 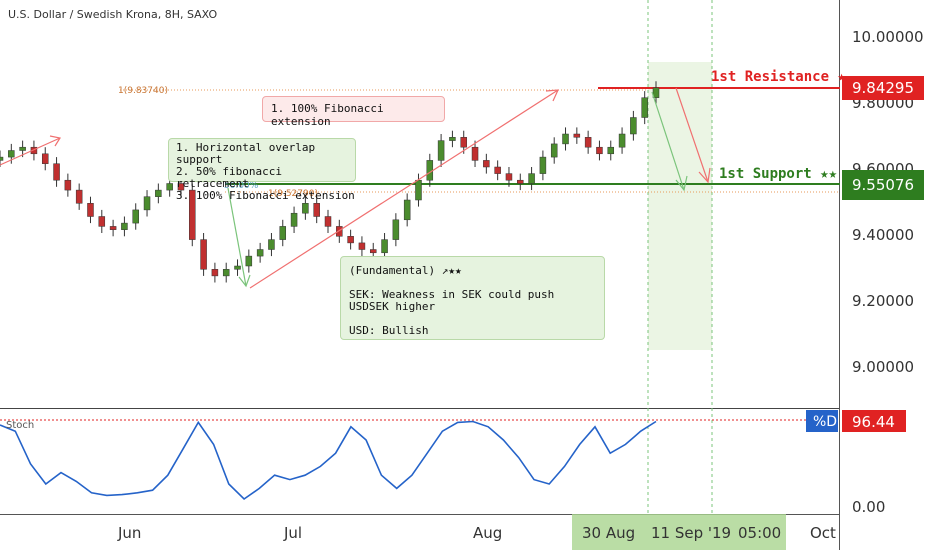 I want to click on down-arrow-green, so click(x=668, y=141).